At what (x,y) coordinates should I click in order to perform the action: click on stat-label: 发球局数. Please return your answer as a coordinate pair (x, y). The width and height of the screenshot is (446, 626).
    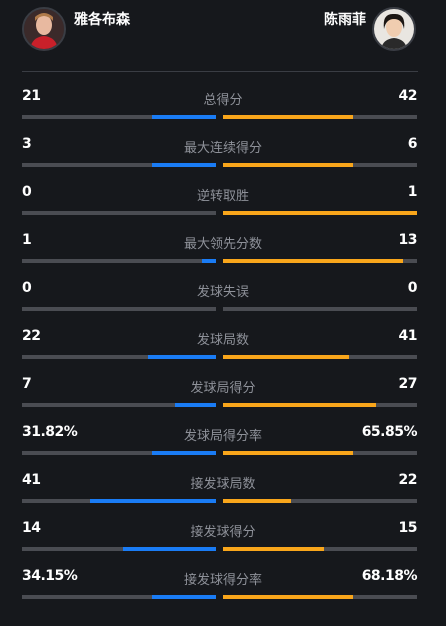
    Looking at the image, I should click on (222, 340).